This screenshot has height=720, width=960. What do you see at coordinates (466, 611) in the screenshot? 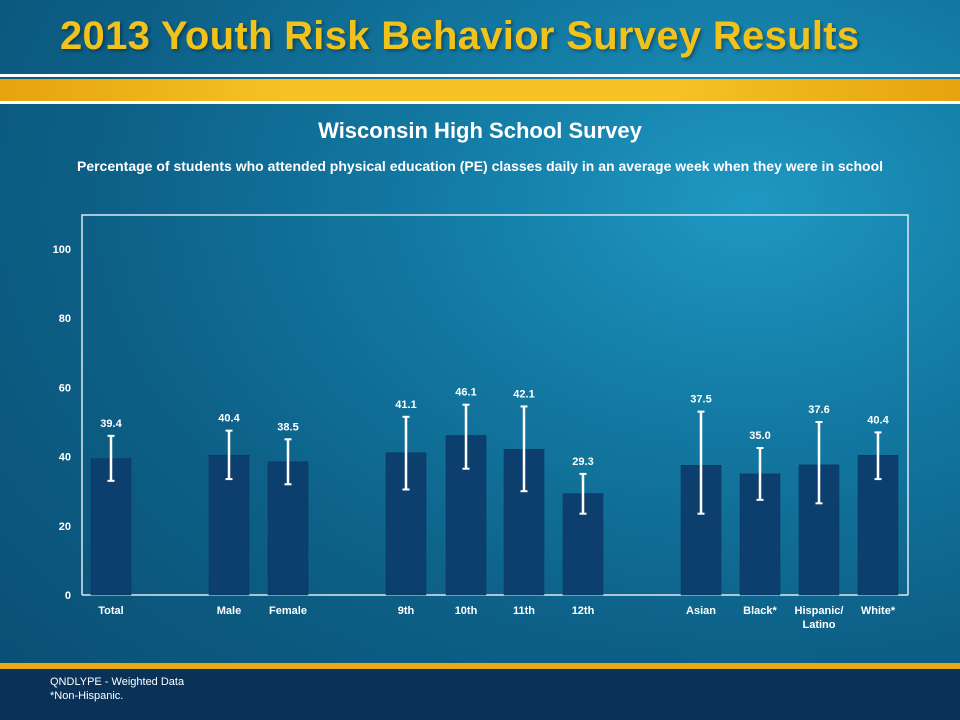
I see `x-tick-label: 10th` at bounding box center [466, 611].